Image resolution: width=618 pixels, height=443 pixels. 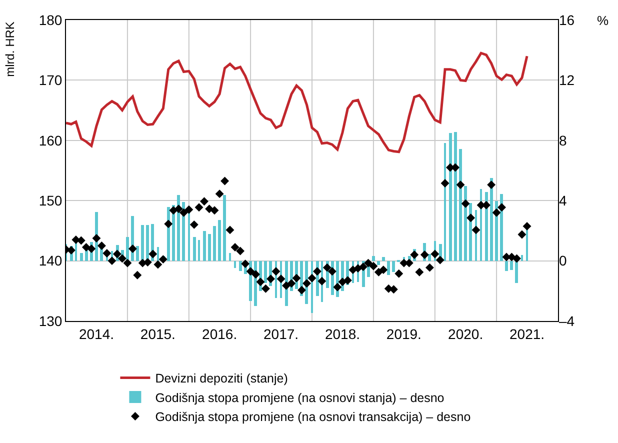 I want to click on x-tick-label: 2016., so click(x=220, y=334).